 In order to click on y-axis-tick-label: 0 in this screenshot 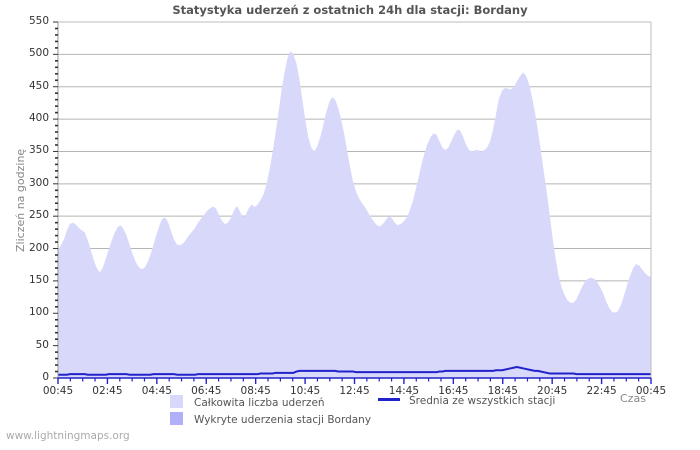, I will do `click(45, 377)`.